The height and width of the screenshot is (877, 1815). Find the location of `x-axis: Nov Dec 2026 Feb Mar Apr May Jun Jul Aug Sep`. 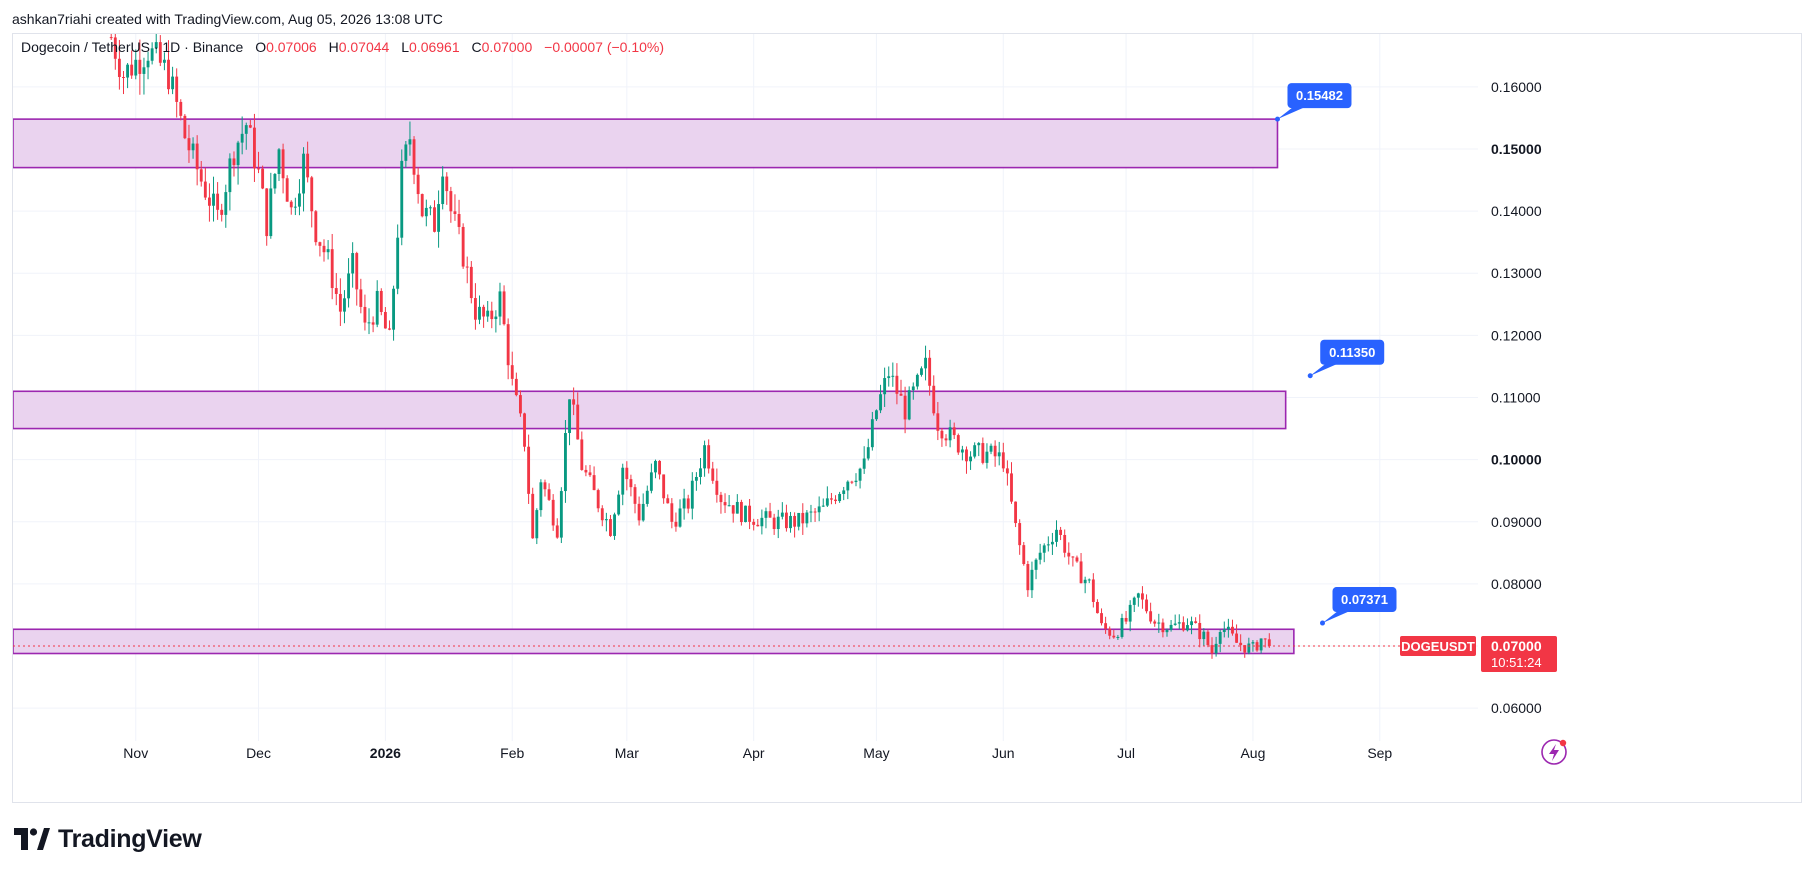

x-axis: Nov Dec 2026 Feb Mar Apr May Jun Jul Aug Sep is located at coordinates (757, 753).